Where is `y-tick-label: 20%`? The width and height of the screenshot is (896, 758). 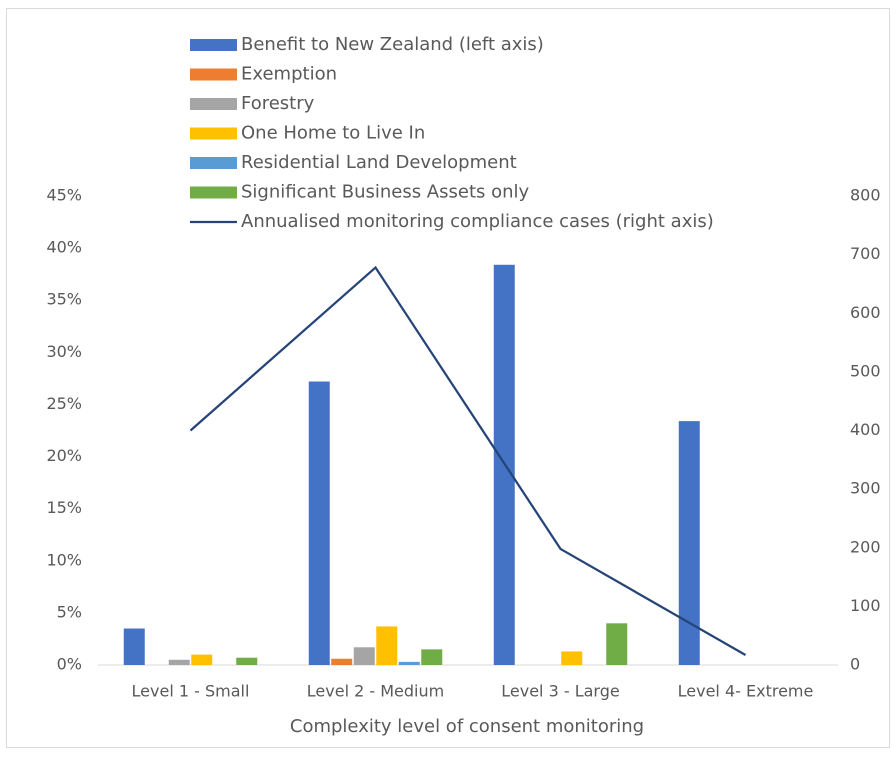
y-tick-label: 20% is located at coordinates (64, 455).